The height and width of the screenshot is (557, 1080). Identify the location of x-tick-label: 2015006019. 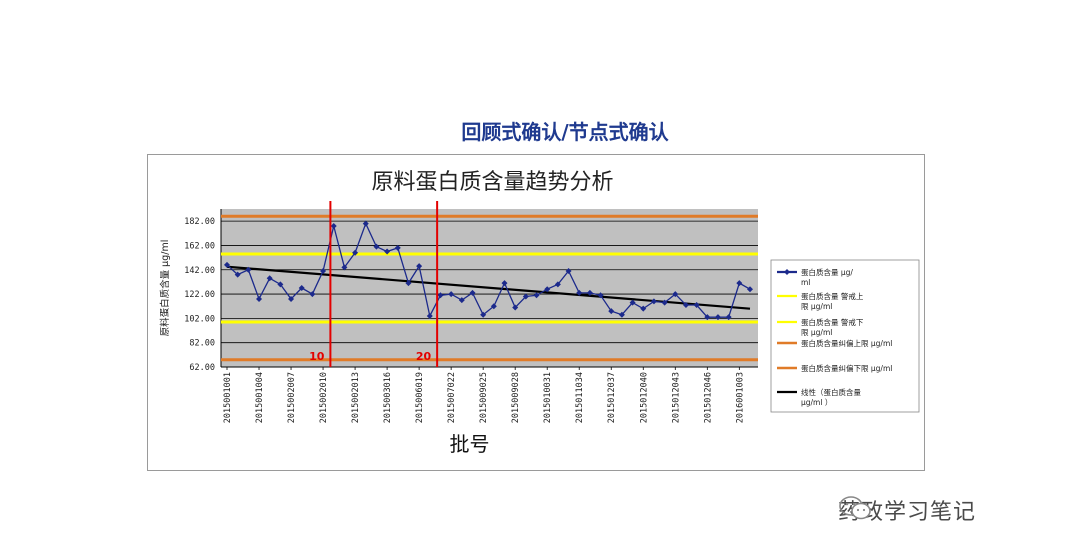
(420, 397).